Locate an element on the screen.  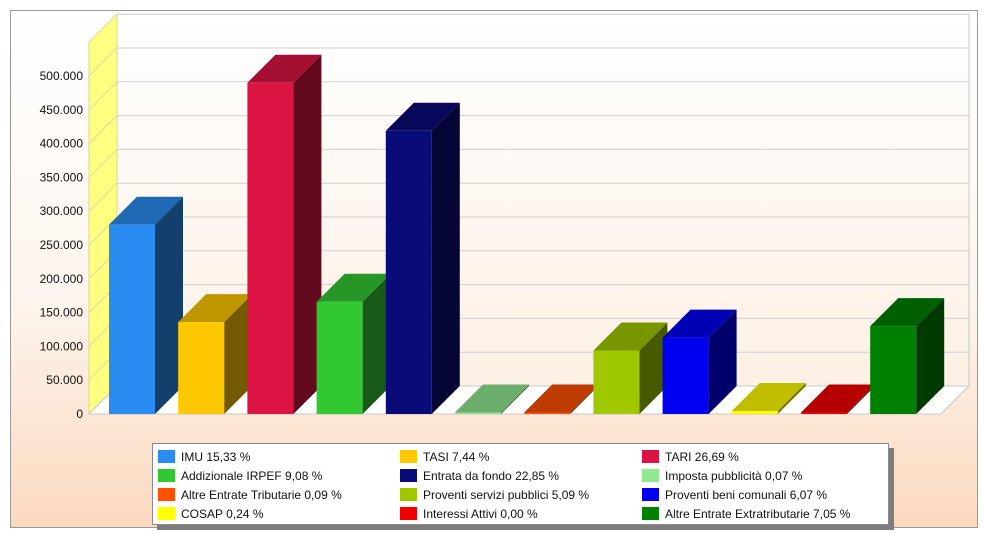
legend-label: Proventi servizi pubblici 5,09 % is located at coordinates (506, 494).